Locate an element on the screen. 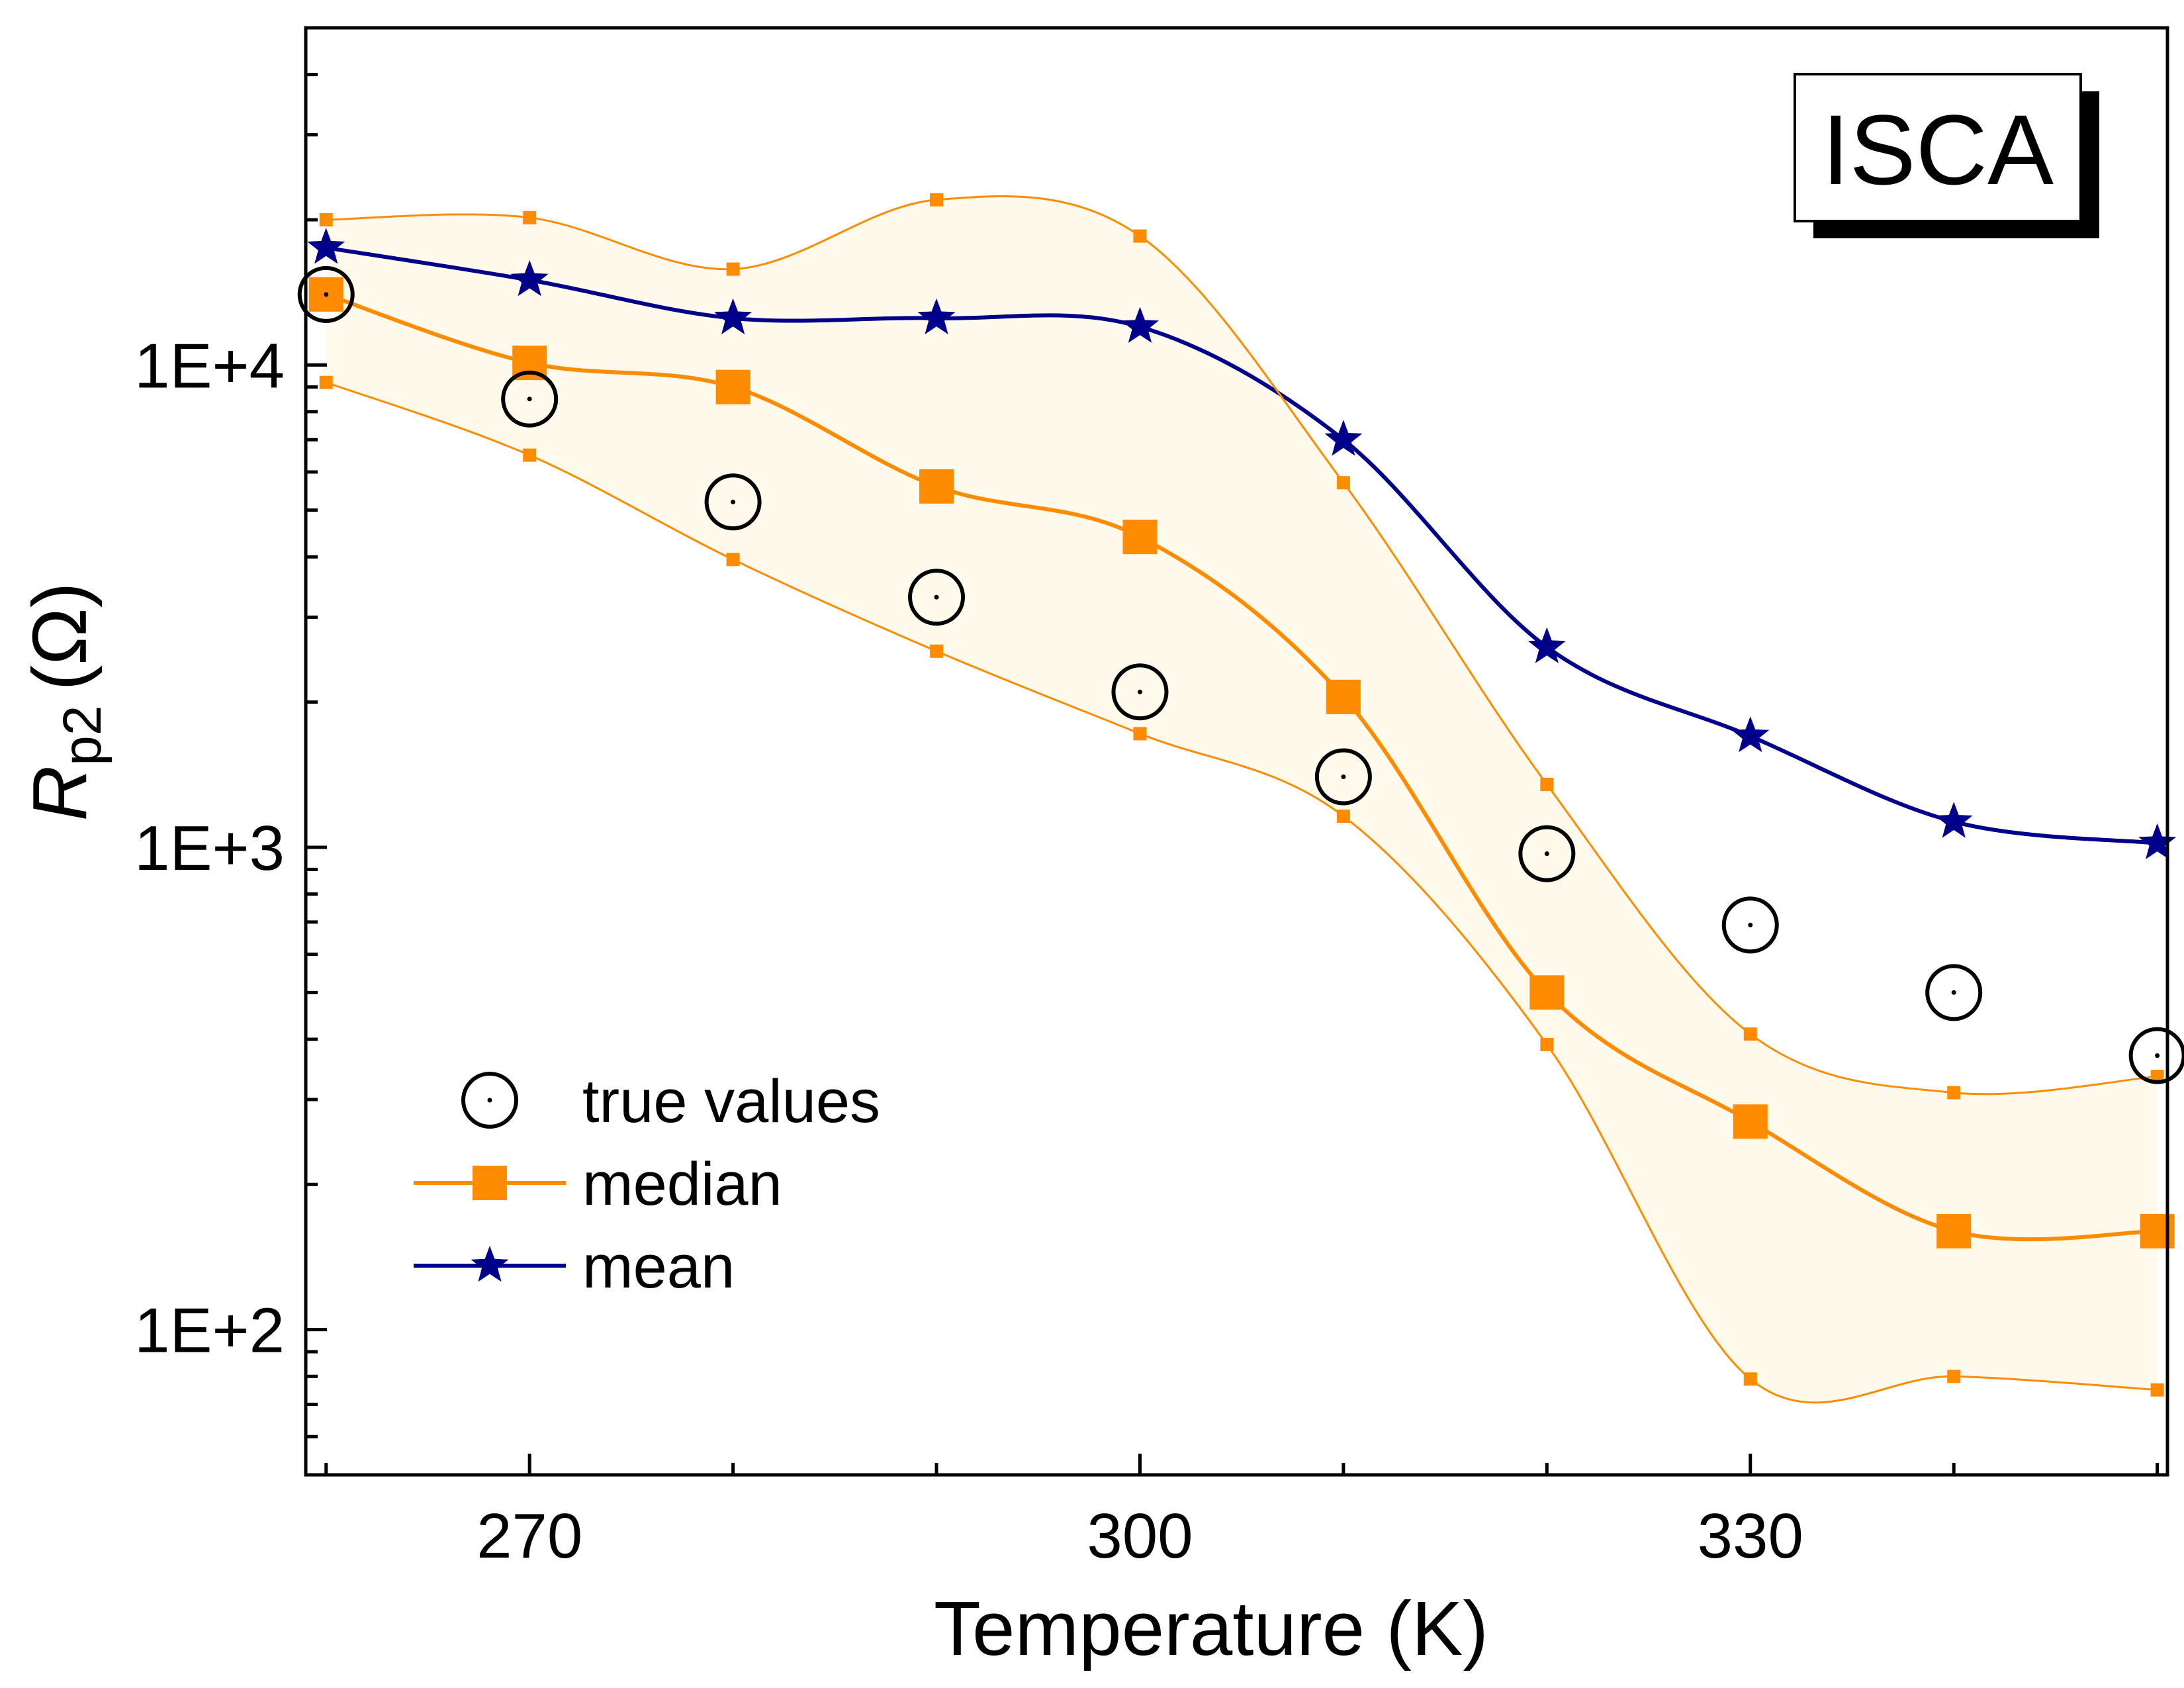 Image resolution: width=2184 pixels, height=1688 pixels. point-true-values-330-ring is located at coordinates (1750, 925).